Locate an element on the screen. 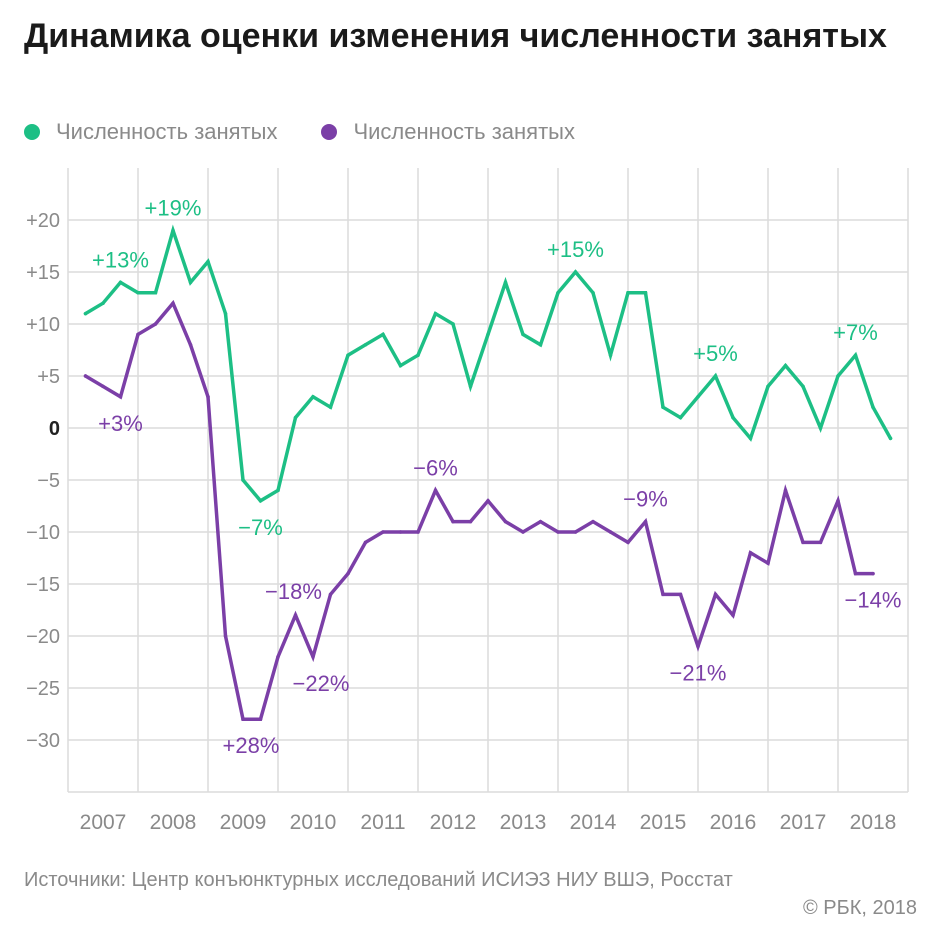 This screenshot has width=945, height=936. x-tick-label: 2010 is located at coordinates (313, 822).